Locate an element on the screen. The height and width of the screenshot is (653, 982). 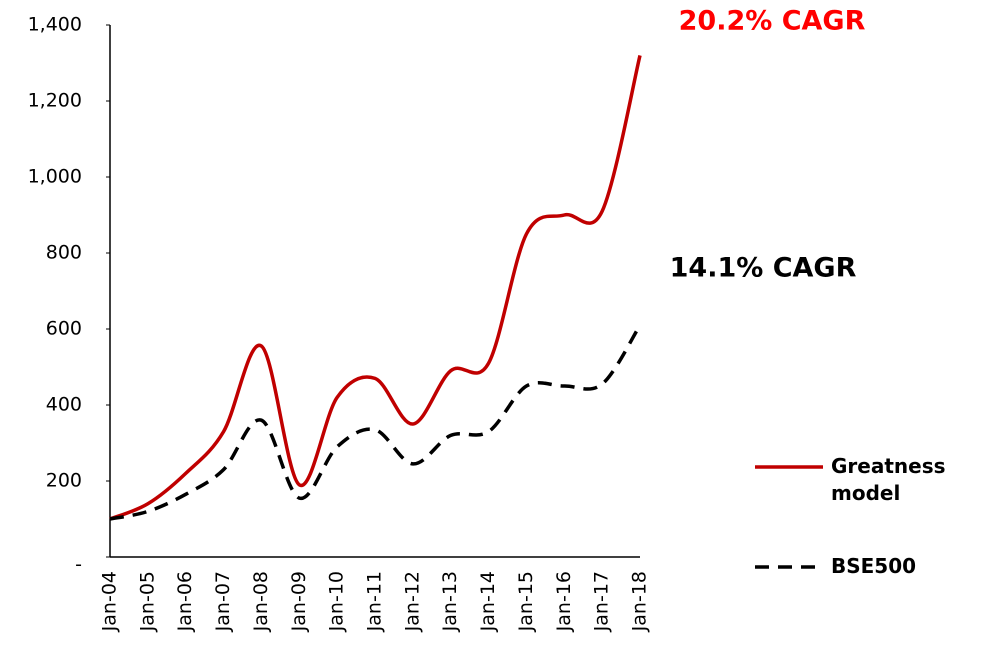
x-tick-label: Jan-11 is located at coordinates (375, 601).